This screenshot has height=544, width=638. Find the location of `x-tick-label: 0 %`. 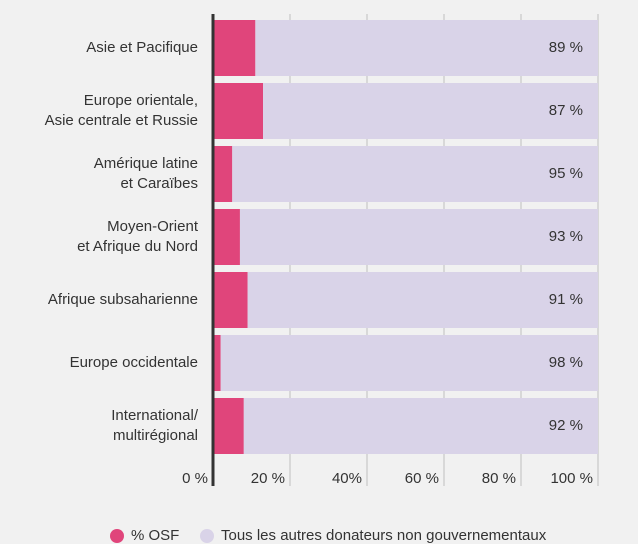

x-tick-label: 0 % is located at coordinates (195, 478).